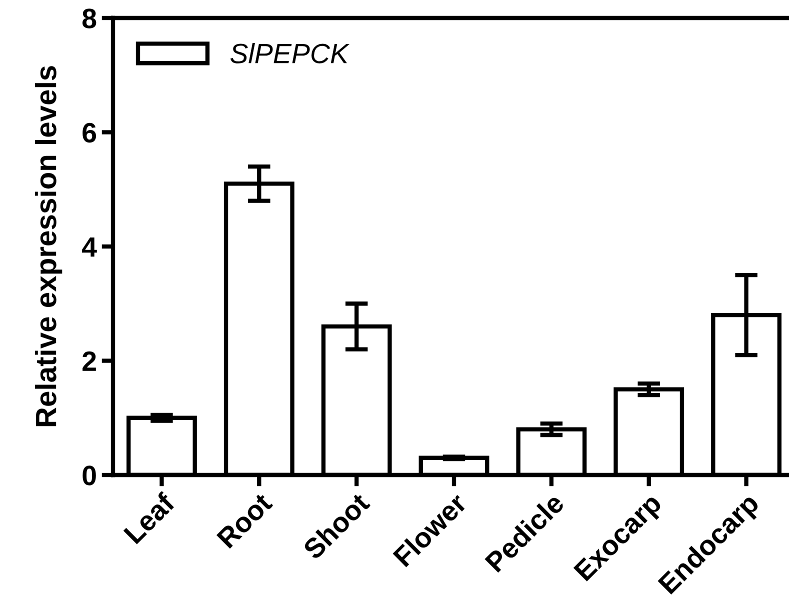 This screenshot has width=789, height=610. I want to click on y-tick-label: 8, so click(89, 18).